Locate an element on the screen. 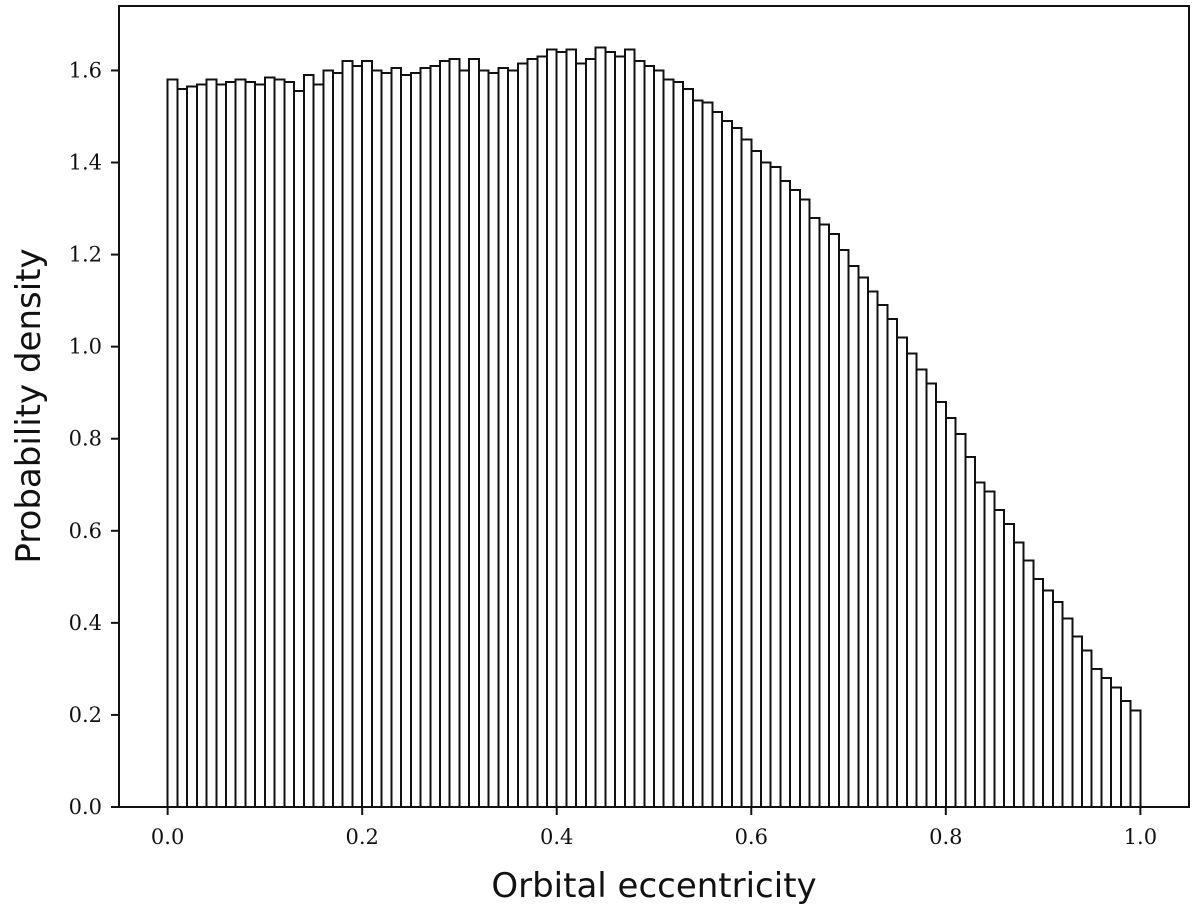  x-tick-label: 0.8 is located at coordinates (945, 837).